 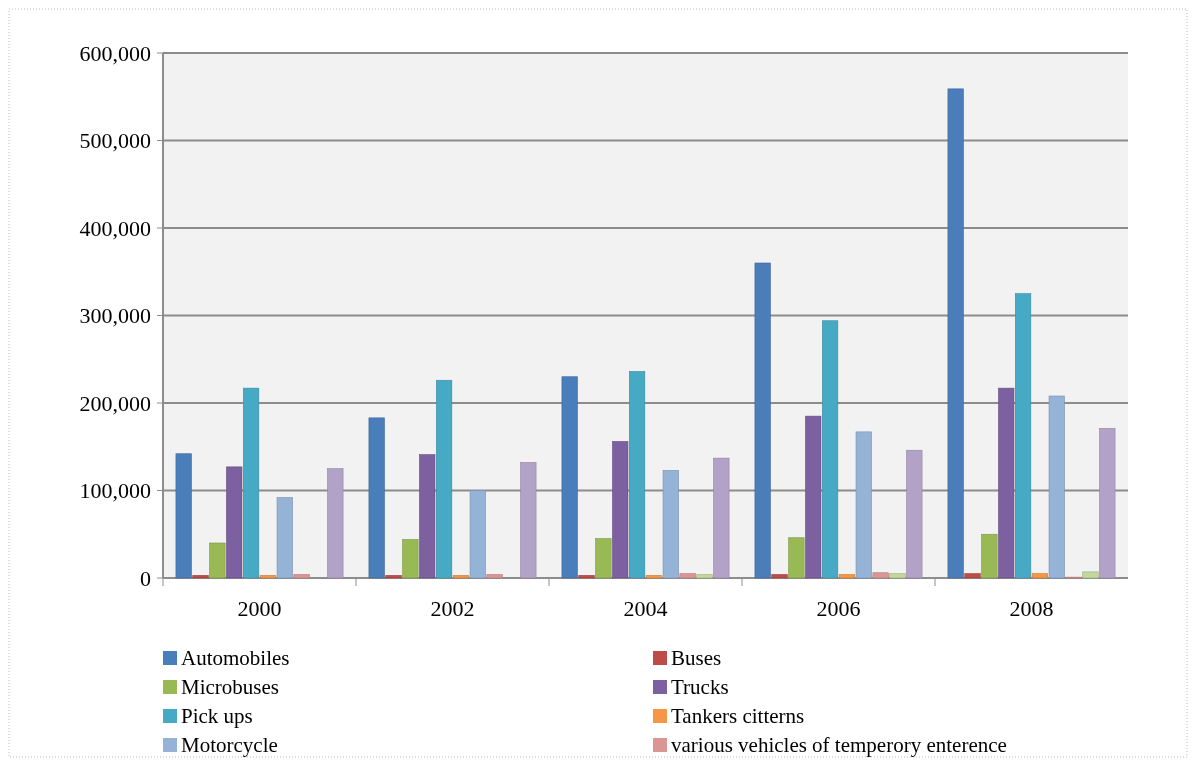 I want to click on legend-label: various vehicles of temperory enterence, so click(x=839, y=745).